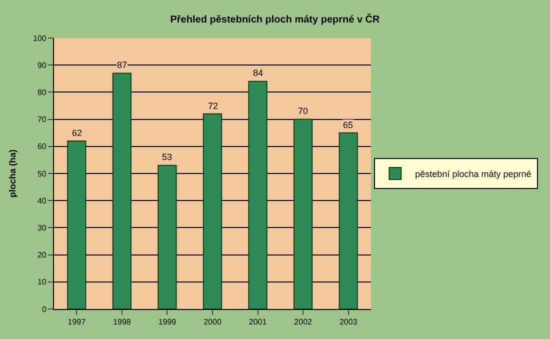 This screenshot has width=550, height=339. I want to click on y-tick-label: 20, so click(42, 255).